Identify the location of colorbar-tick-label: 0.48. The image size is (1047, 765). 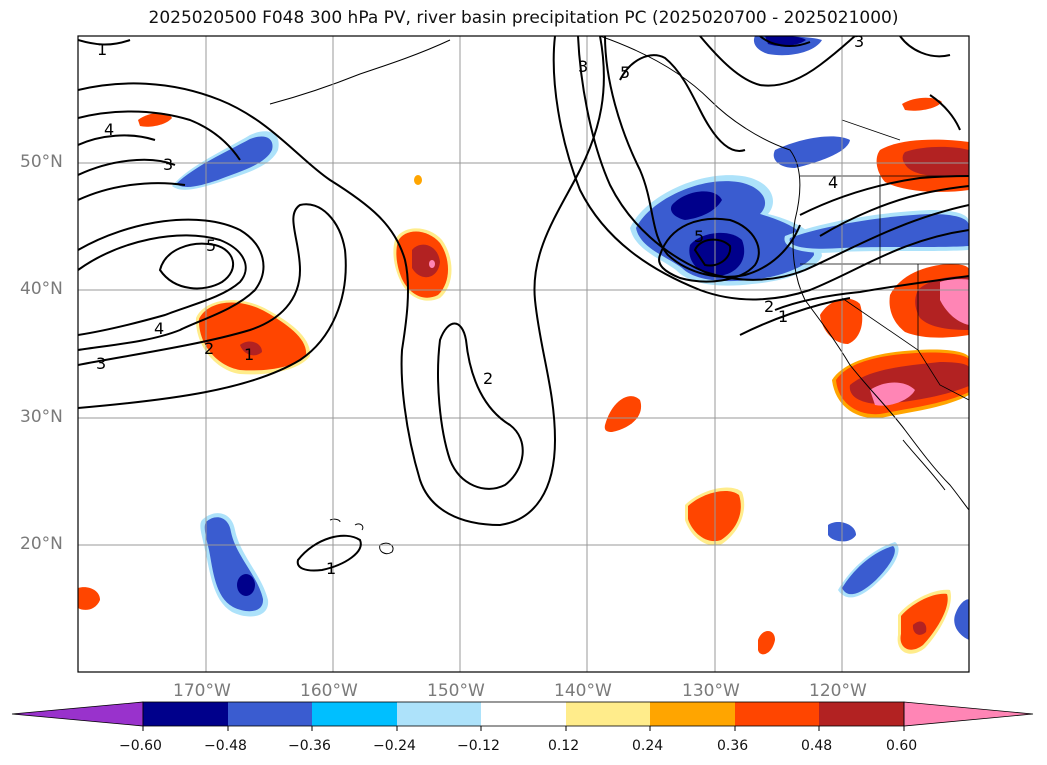
(817, 746).